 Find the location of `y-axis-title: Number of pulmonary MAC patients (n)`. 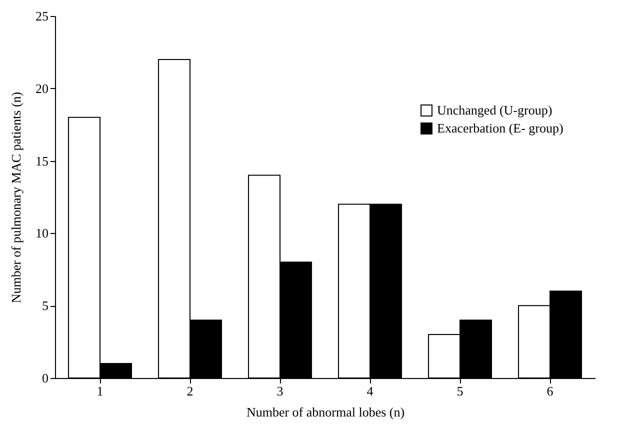

y-axis-title: Number of pulmonary MAC patients (n) is located at coordinates (16, 198).